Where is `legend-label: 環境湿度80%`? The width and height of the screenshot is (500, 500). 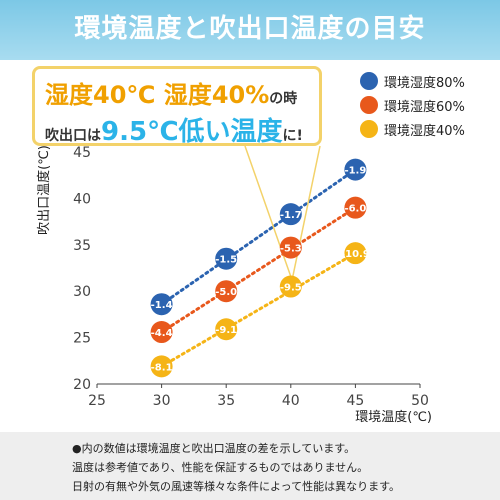
legend-label: 環境湿度80% is located at coordinates (424, 83).